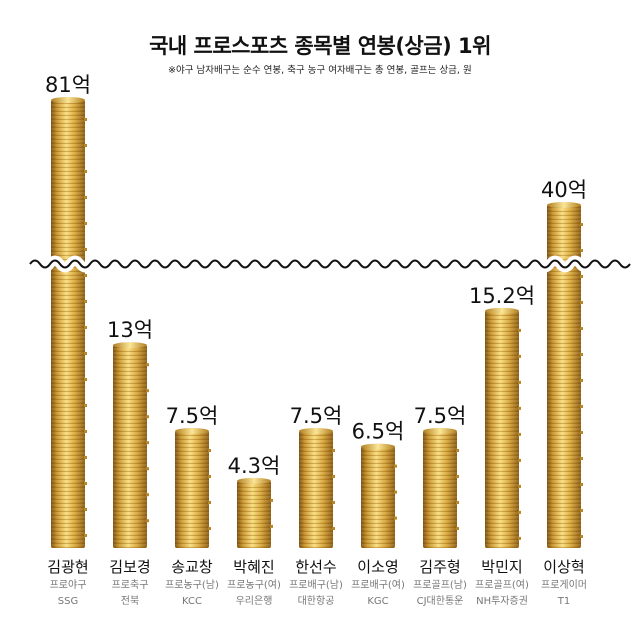 The height and width of the screenshot is (640, 640). Describe the element at coordinates (440, 601) in the screenshot. I see `team-label: CJ대한통운` at that location.